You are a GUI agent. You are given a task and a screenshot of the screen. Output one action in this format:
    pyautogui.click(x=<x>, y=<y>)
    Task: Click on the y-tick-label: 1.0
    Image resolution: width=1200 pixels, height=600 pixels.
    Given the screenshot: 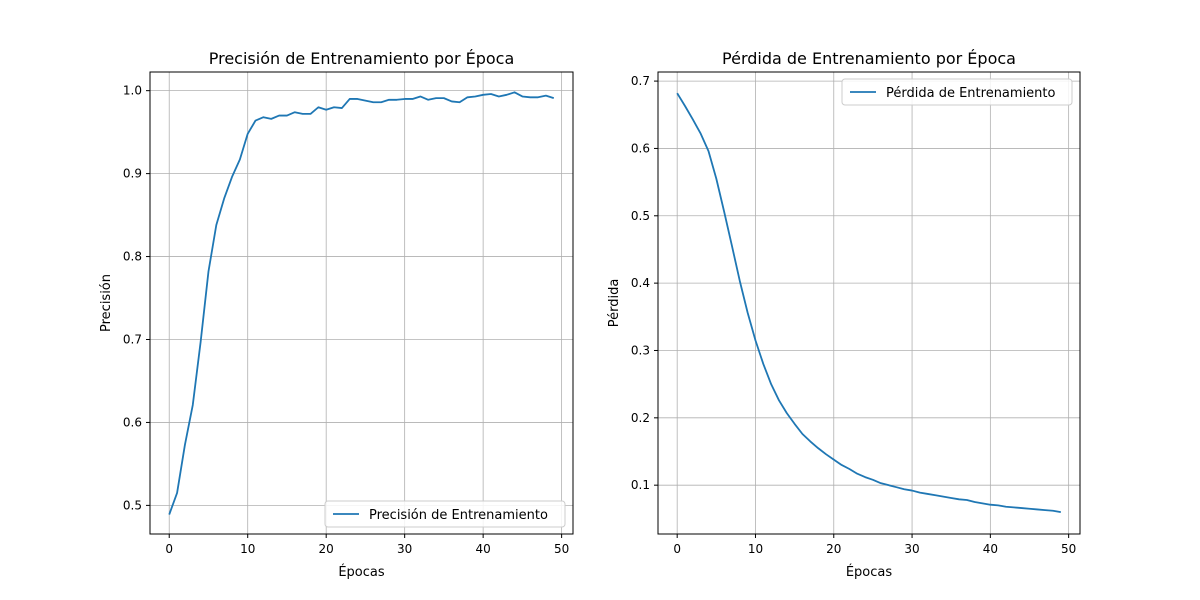 What is the action you would take?
    pyautogui.click(x=132, y=91)
    